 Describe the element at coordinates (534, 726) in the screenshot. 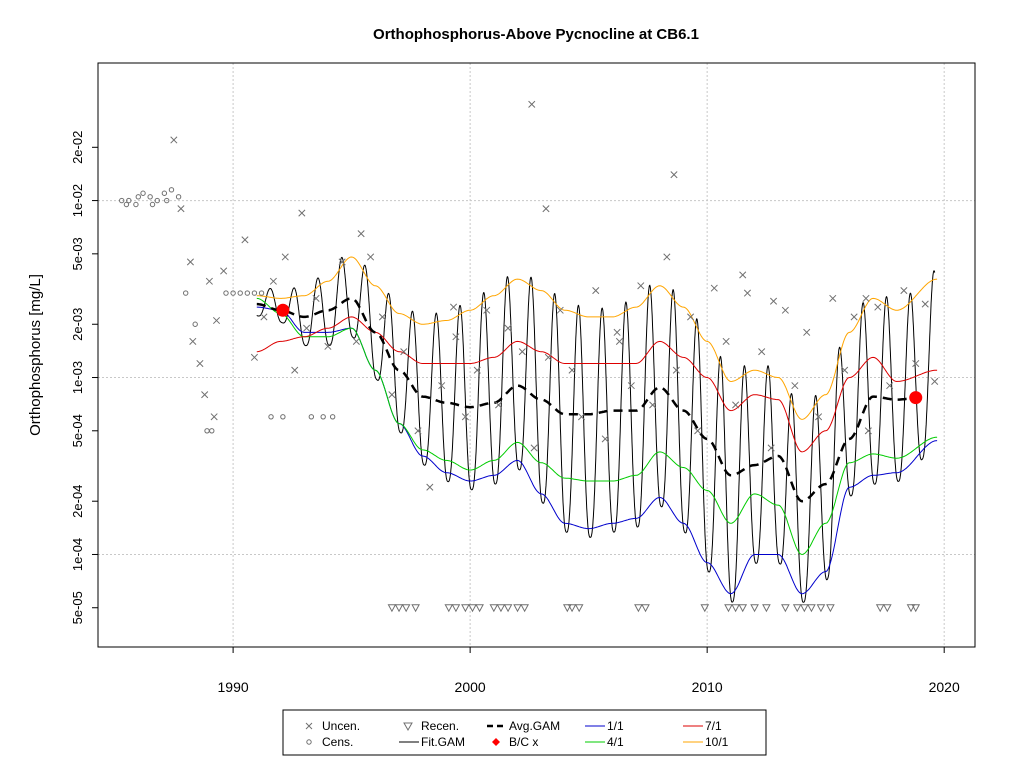

I see `legend-label: Avg.GAM` at that location.